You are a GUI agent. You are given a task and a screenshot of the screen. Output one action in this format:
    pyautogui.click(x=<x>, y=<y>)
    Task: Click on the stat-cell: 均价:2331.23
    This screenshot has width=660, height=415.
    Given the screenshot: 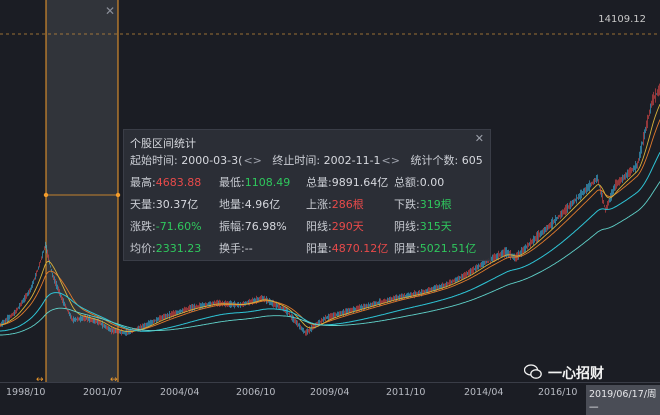 What is the action you would take?
    pyautogui.click(x=165, y=248)
    